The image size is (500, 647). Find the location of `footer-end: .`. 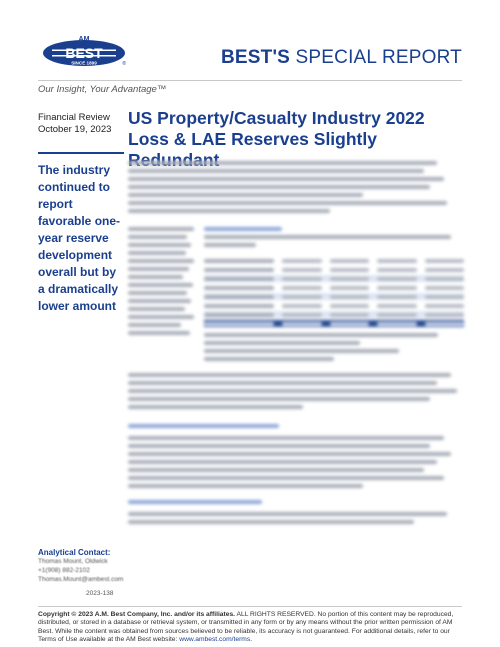

footer-end: . is located at coordinates (251, 639).